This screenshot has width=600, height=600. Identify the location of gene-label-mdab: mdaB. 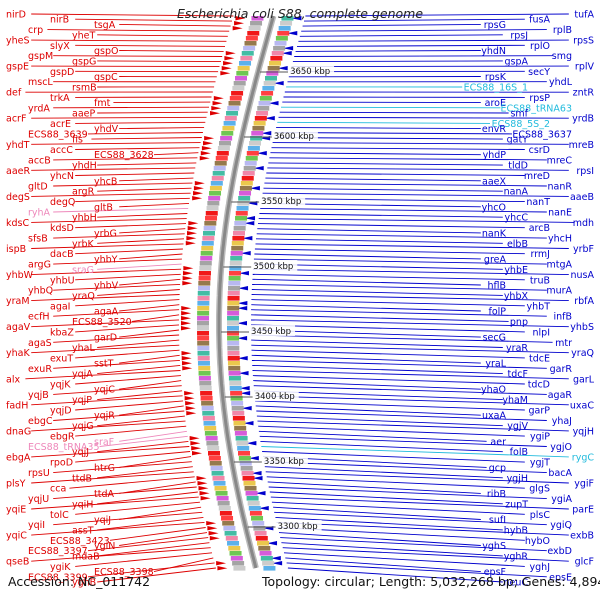
(86, 556).